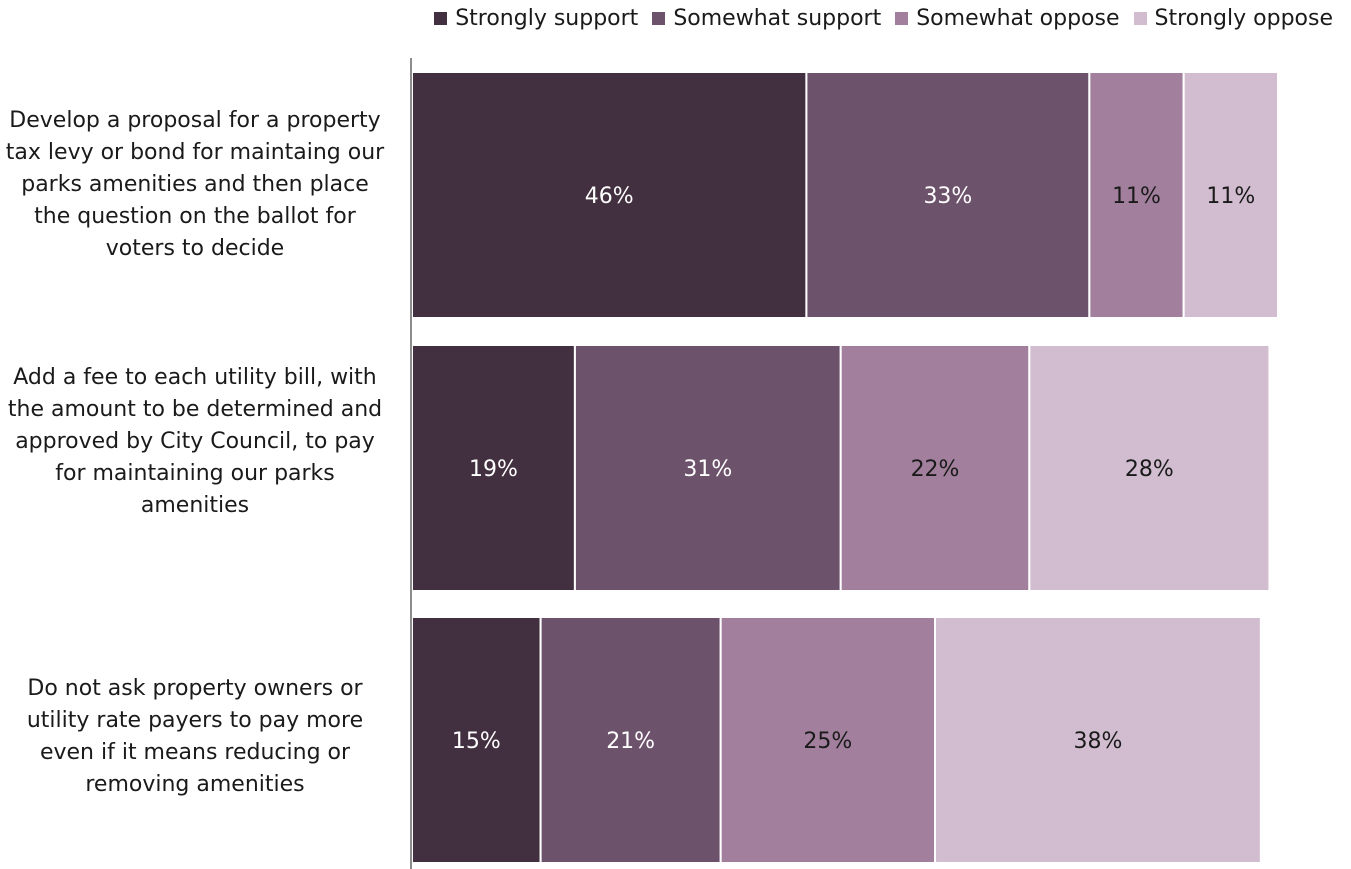 This screenshot has width=1351, height=869. Describe the element at coordinates (902, 18) in the screenshot. I see `legend-swatch-somewhat-oppose` at that location.